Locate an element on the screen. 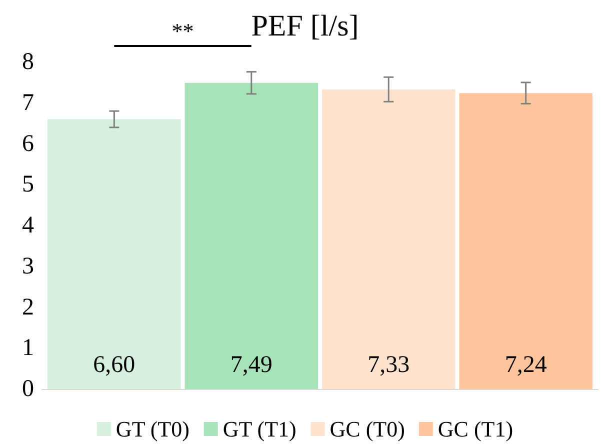 This screenshot has height=447, width=610. legend-label: GC (T0) is located at coordinates (367, 429).